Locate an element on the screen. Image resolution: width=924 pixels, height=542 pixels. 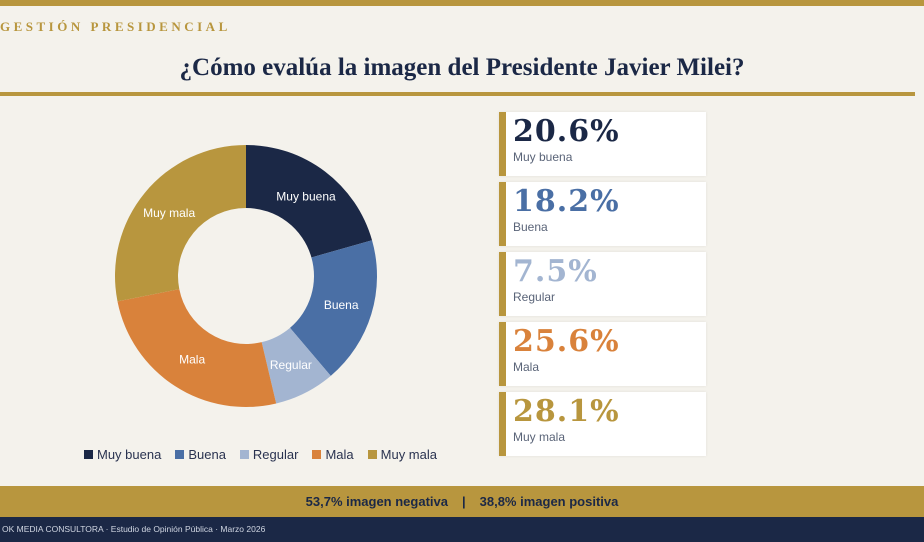
stat-value: 20.6% is located at coordinates (566, 131).